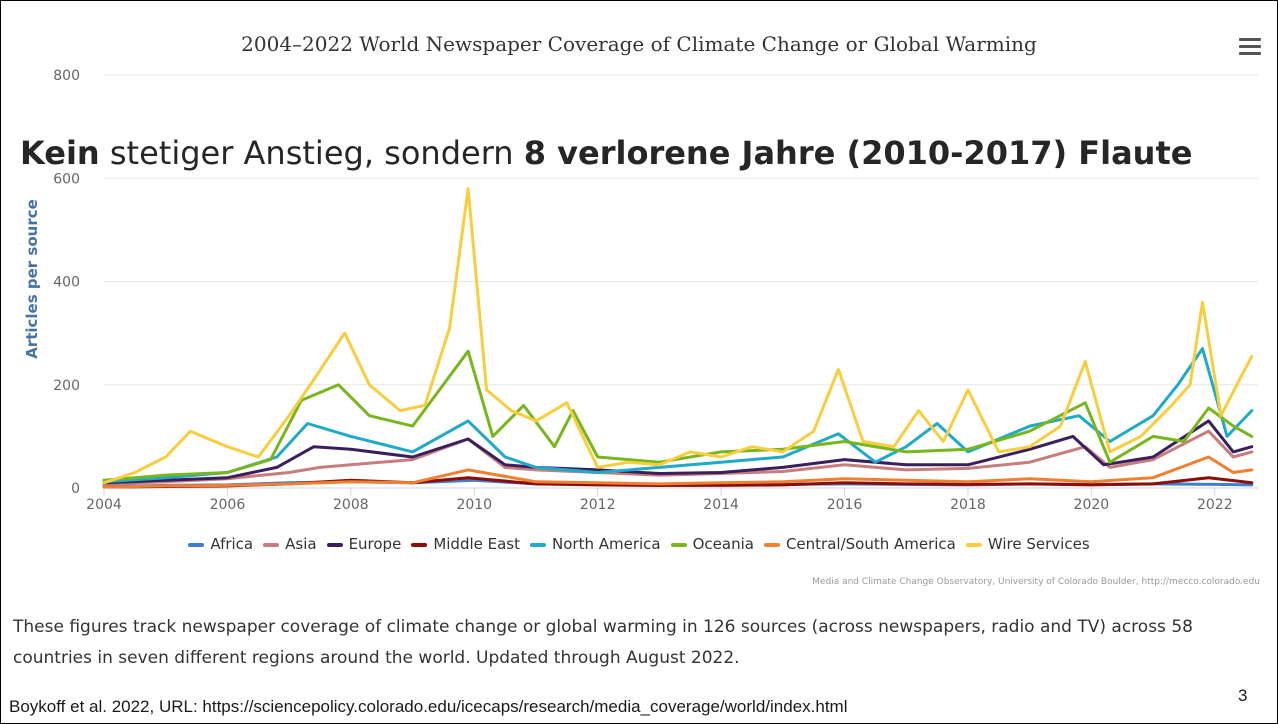 The width and height of the screenshot is (1278, 724). What do you see at coordinates (66, 76) in the screenshot?
I see `y-tick-label: 800` at bounding box center [66, 76].